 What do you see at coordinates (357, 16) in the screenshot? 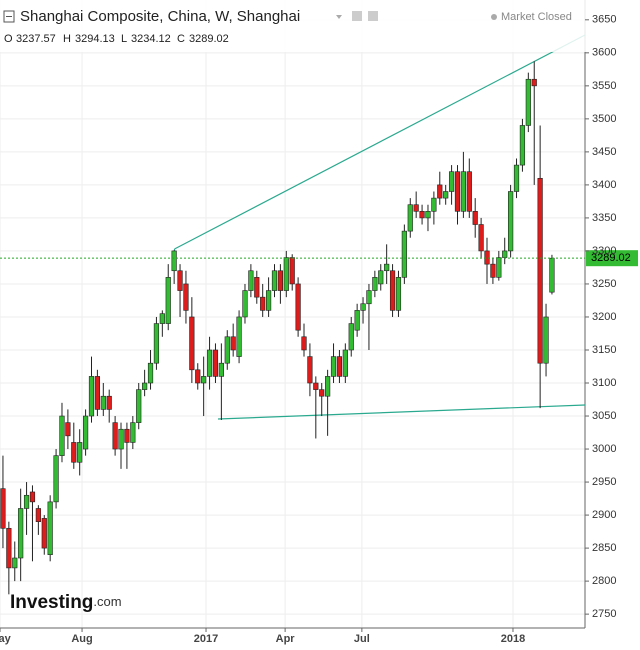
I see `settings-icon` at bounding box center [357, 16].